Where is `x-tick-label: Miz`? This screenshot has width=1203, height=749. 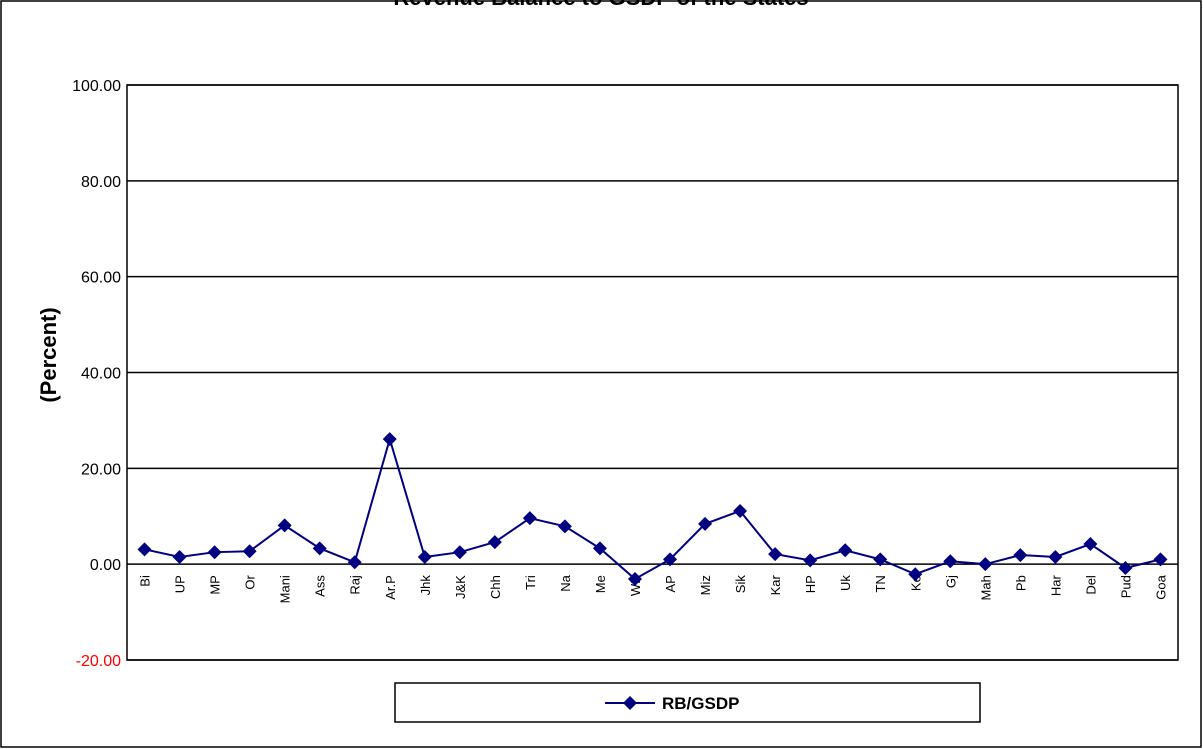
x-tick-label: Miz is located at coordinates (705, 585).